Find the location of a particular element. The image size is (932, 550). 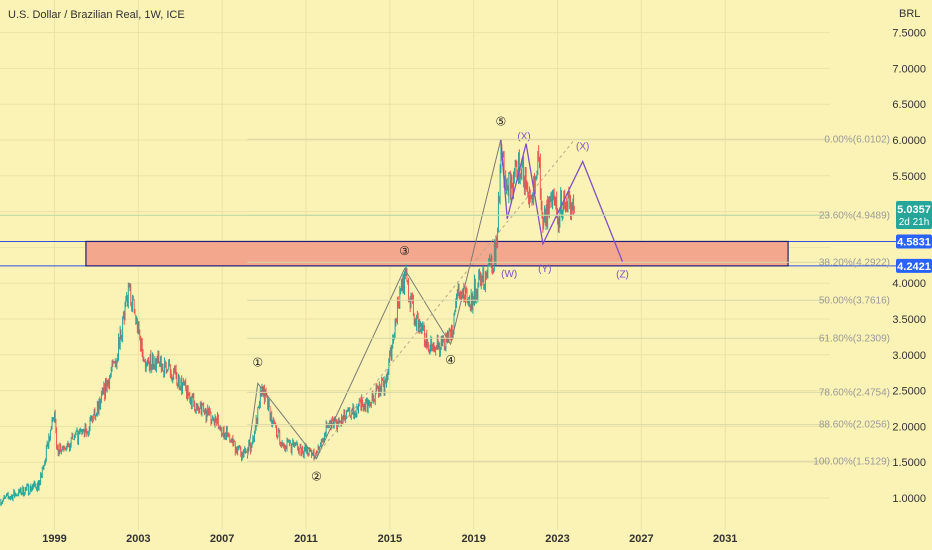

zone-top-price-tag is located at coordinates (914, 241).